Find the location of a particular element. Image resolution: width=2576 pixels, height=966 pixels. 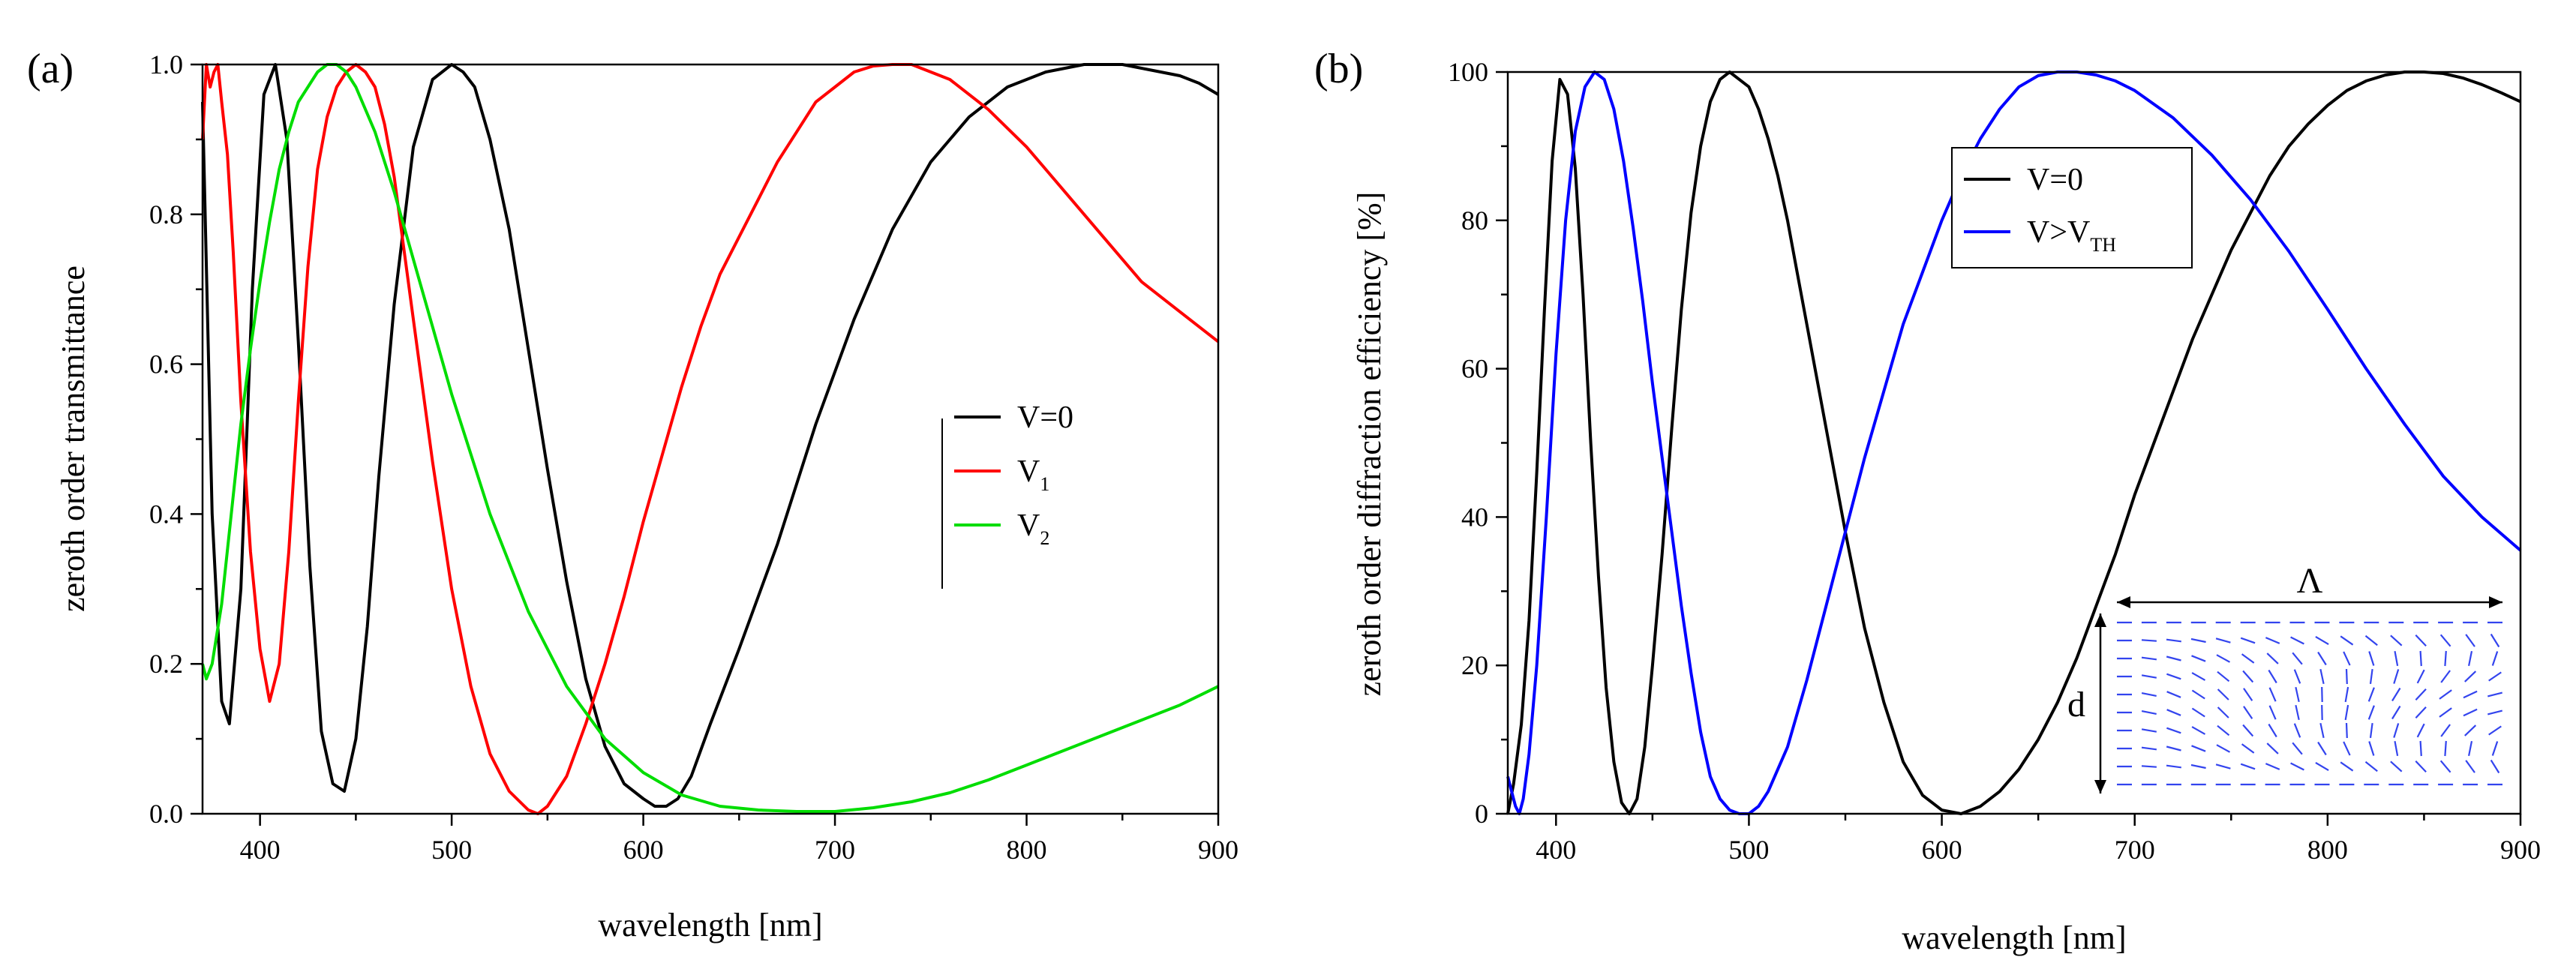

inset-thickness-symbol: d is located at coordinates (2076, 704).